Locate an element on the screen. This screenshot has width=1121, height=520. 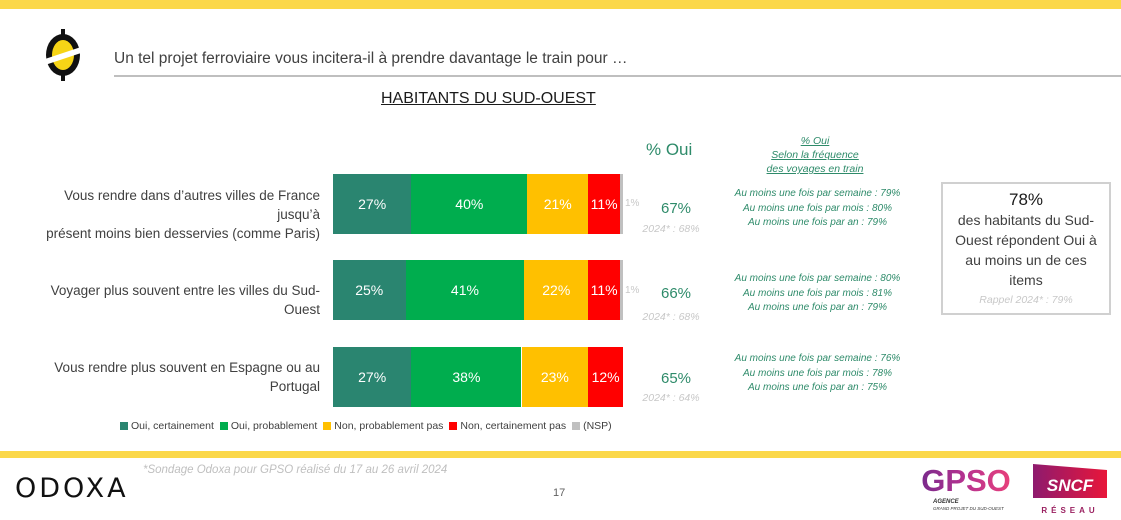
pct-oui-header: % Oui is located at coordinates (669, 149).